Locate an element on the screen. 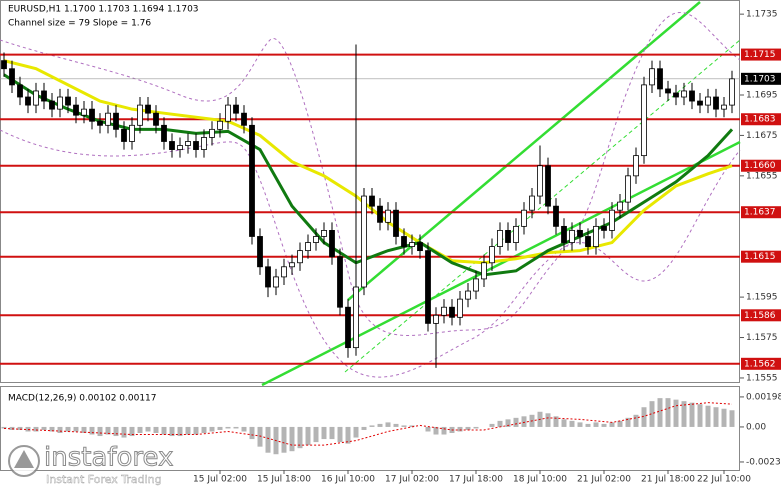  macd is located at coordinates (368, 426).